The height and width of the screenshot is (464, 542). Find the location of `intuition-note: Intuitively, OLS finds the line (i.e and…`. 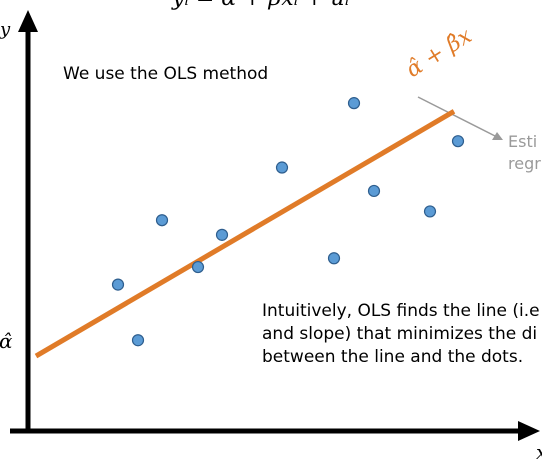

intuition-note: Intuitively, OLS finds the line (i.e and… is located at coordinates (401, 334).